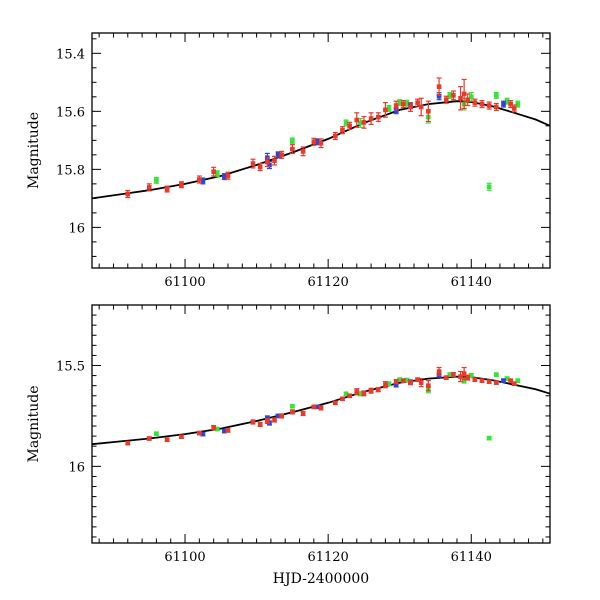 This screenshot has height=600, width=600. Describe the element at coordinates (70, 170) in the screenshot. I see `y-tick-label: 15.8` at that location.